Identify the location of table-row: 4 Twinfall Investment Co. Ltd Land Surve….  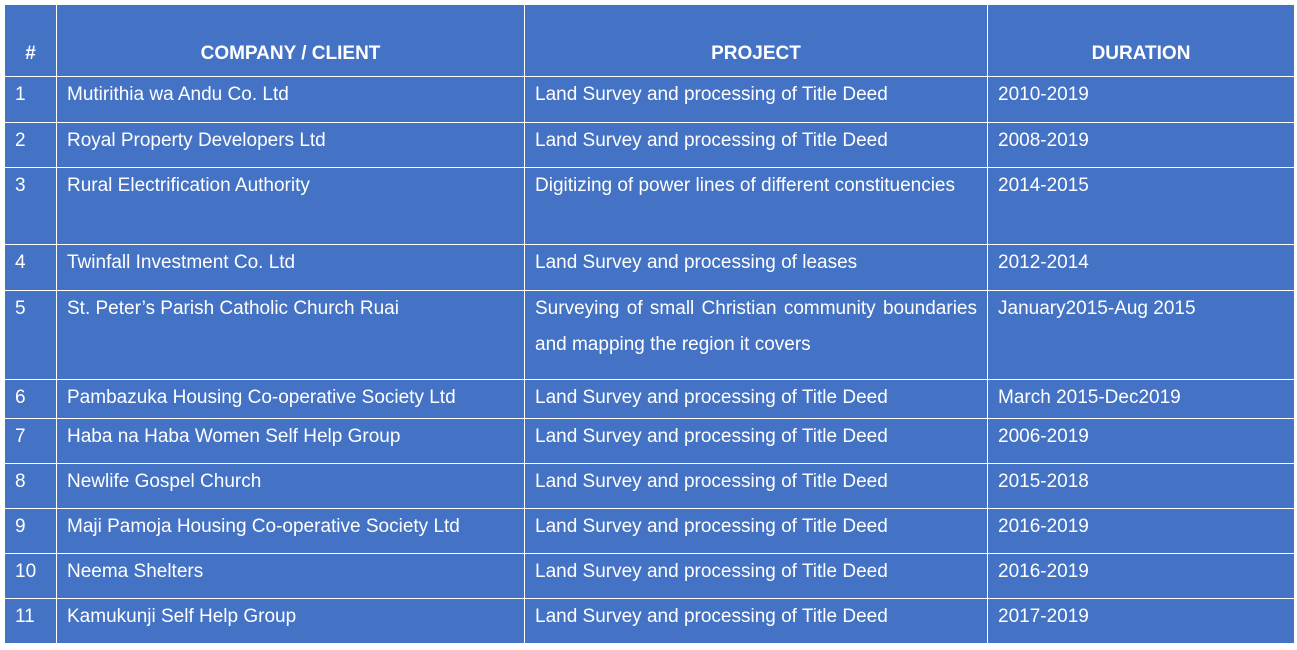
(649, 267).